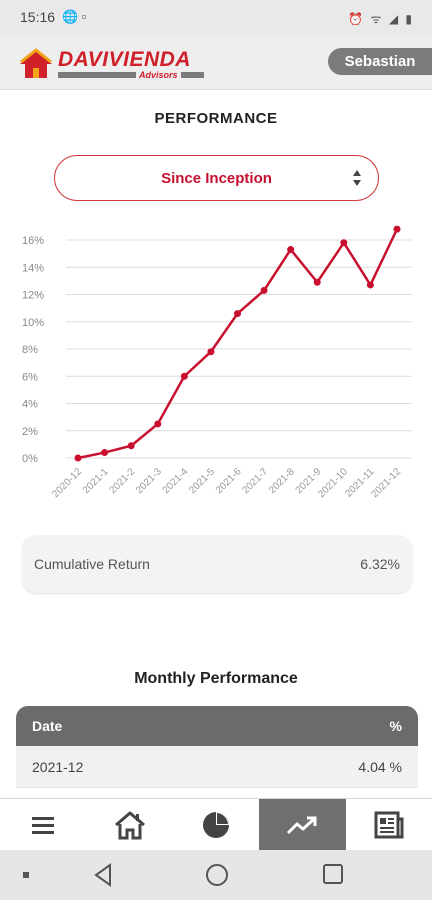  Describe the element at coordinates (122, 481) in the screenshot. I see `x-tick-label: 2021-2` at that location.